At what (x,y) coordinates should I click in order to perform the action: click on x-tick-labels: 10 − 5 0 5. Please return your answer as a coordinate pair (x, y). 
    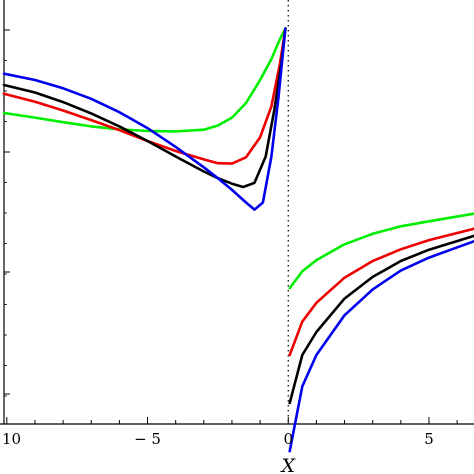
    Looking at the image, I should click on (218, 439).